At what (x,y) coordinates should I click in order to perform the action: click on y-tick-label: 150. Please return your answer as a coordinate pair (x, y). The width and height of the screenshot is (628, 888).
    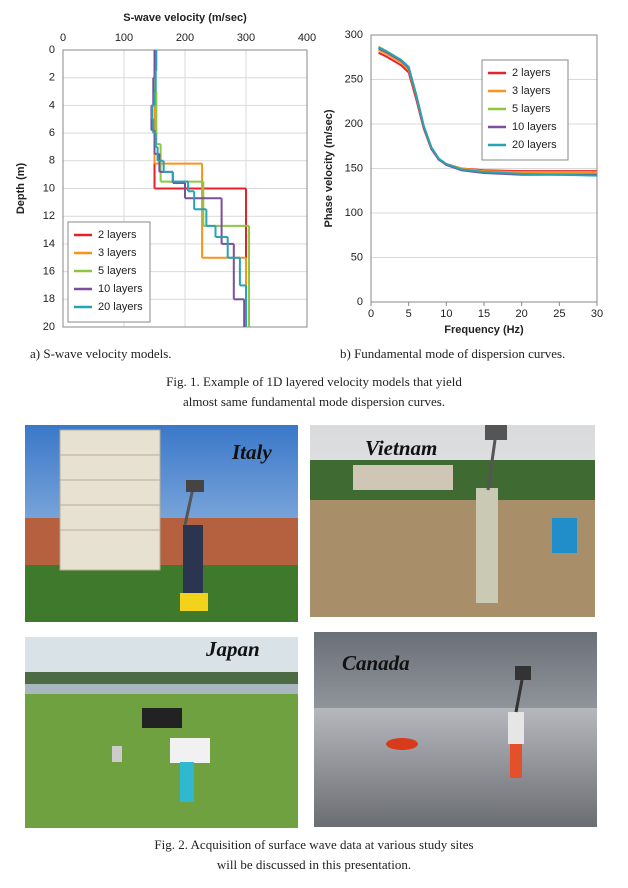
    Looking at the image, I should click on (354, 168).